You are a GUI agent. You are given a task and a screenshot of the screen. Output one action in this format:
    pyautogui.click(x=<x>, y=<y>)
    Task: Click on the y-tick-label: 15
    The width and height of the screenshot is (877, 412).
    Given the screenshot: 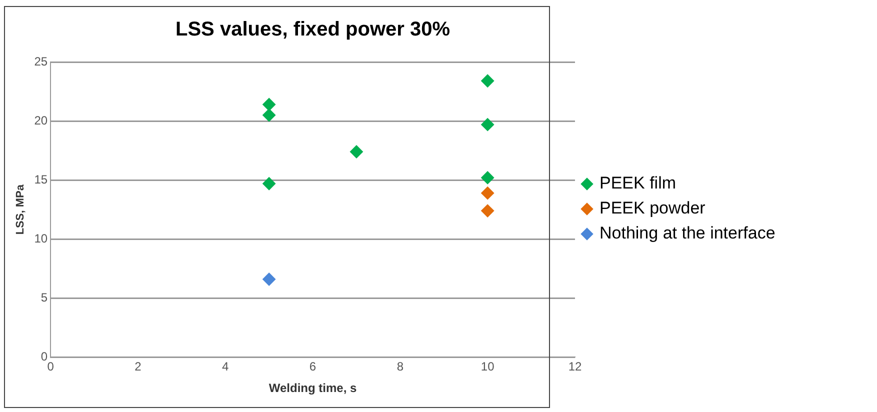 What is the action you would take?
    pyautogui.click(x=41, y=179)
    